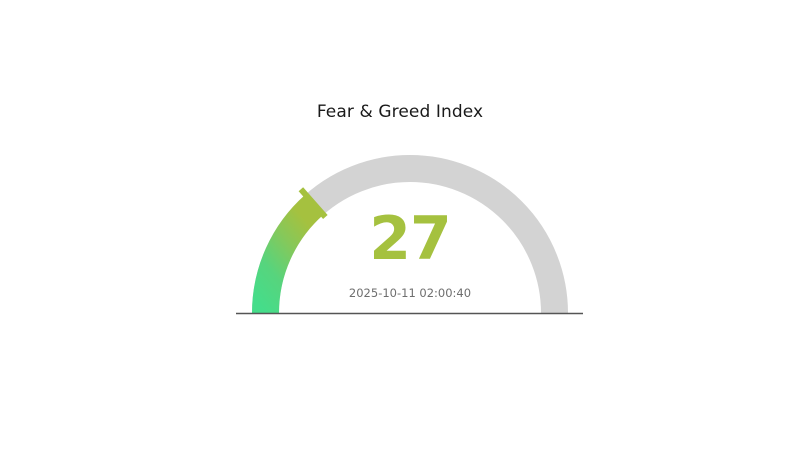 The width and height of the screenshot is (800, 450). Describe the element at coordinates (410, 293) in the screenshot. I see `gauge-timestamp-label: 2025-10-11 02:00:40` at that location.